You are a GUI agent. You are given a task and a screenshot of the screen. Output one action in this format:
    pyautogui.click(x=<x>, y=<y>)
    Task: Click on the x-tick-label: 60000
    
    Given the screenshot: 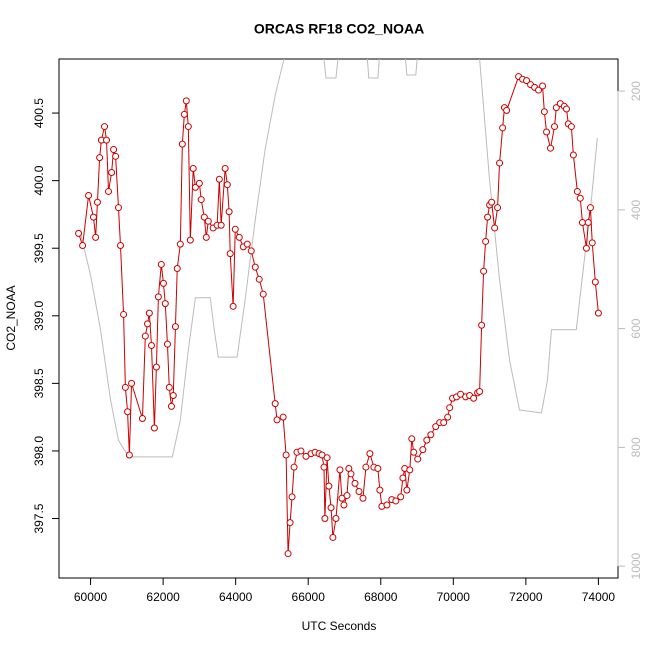 What is the action you would take?
    pyautogui.click(x=91, y=597)
    